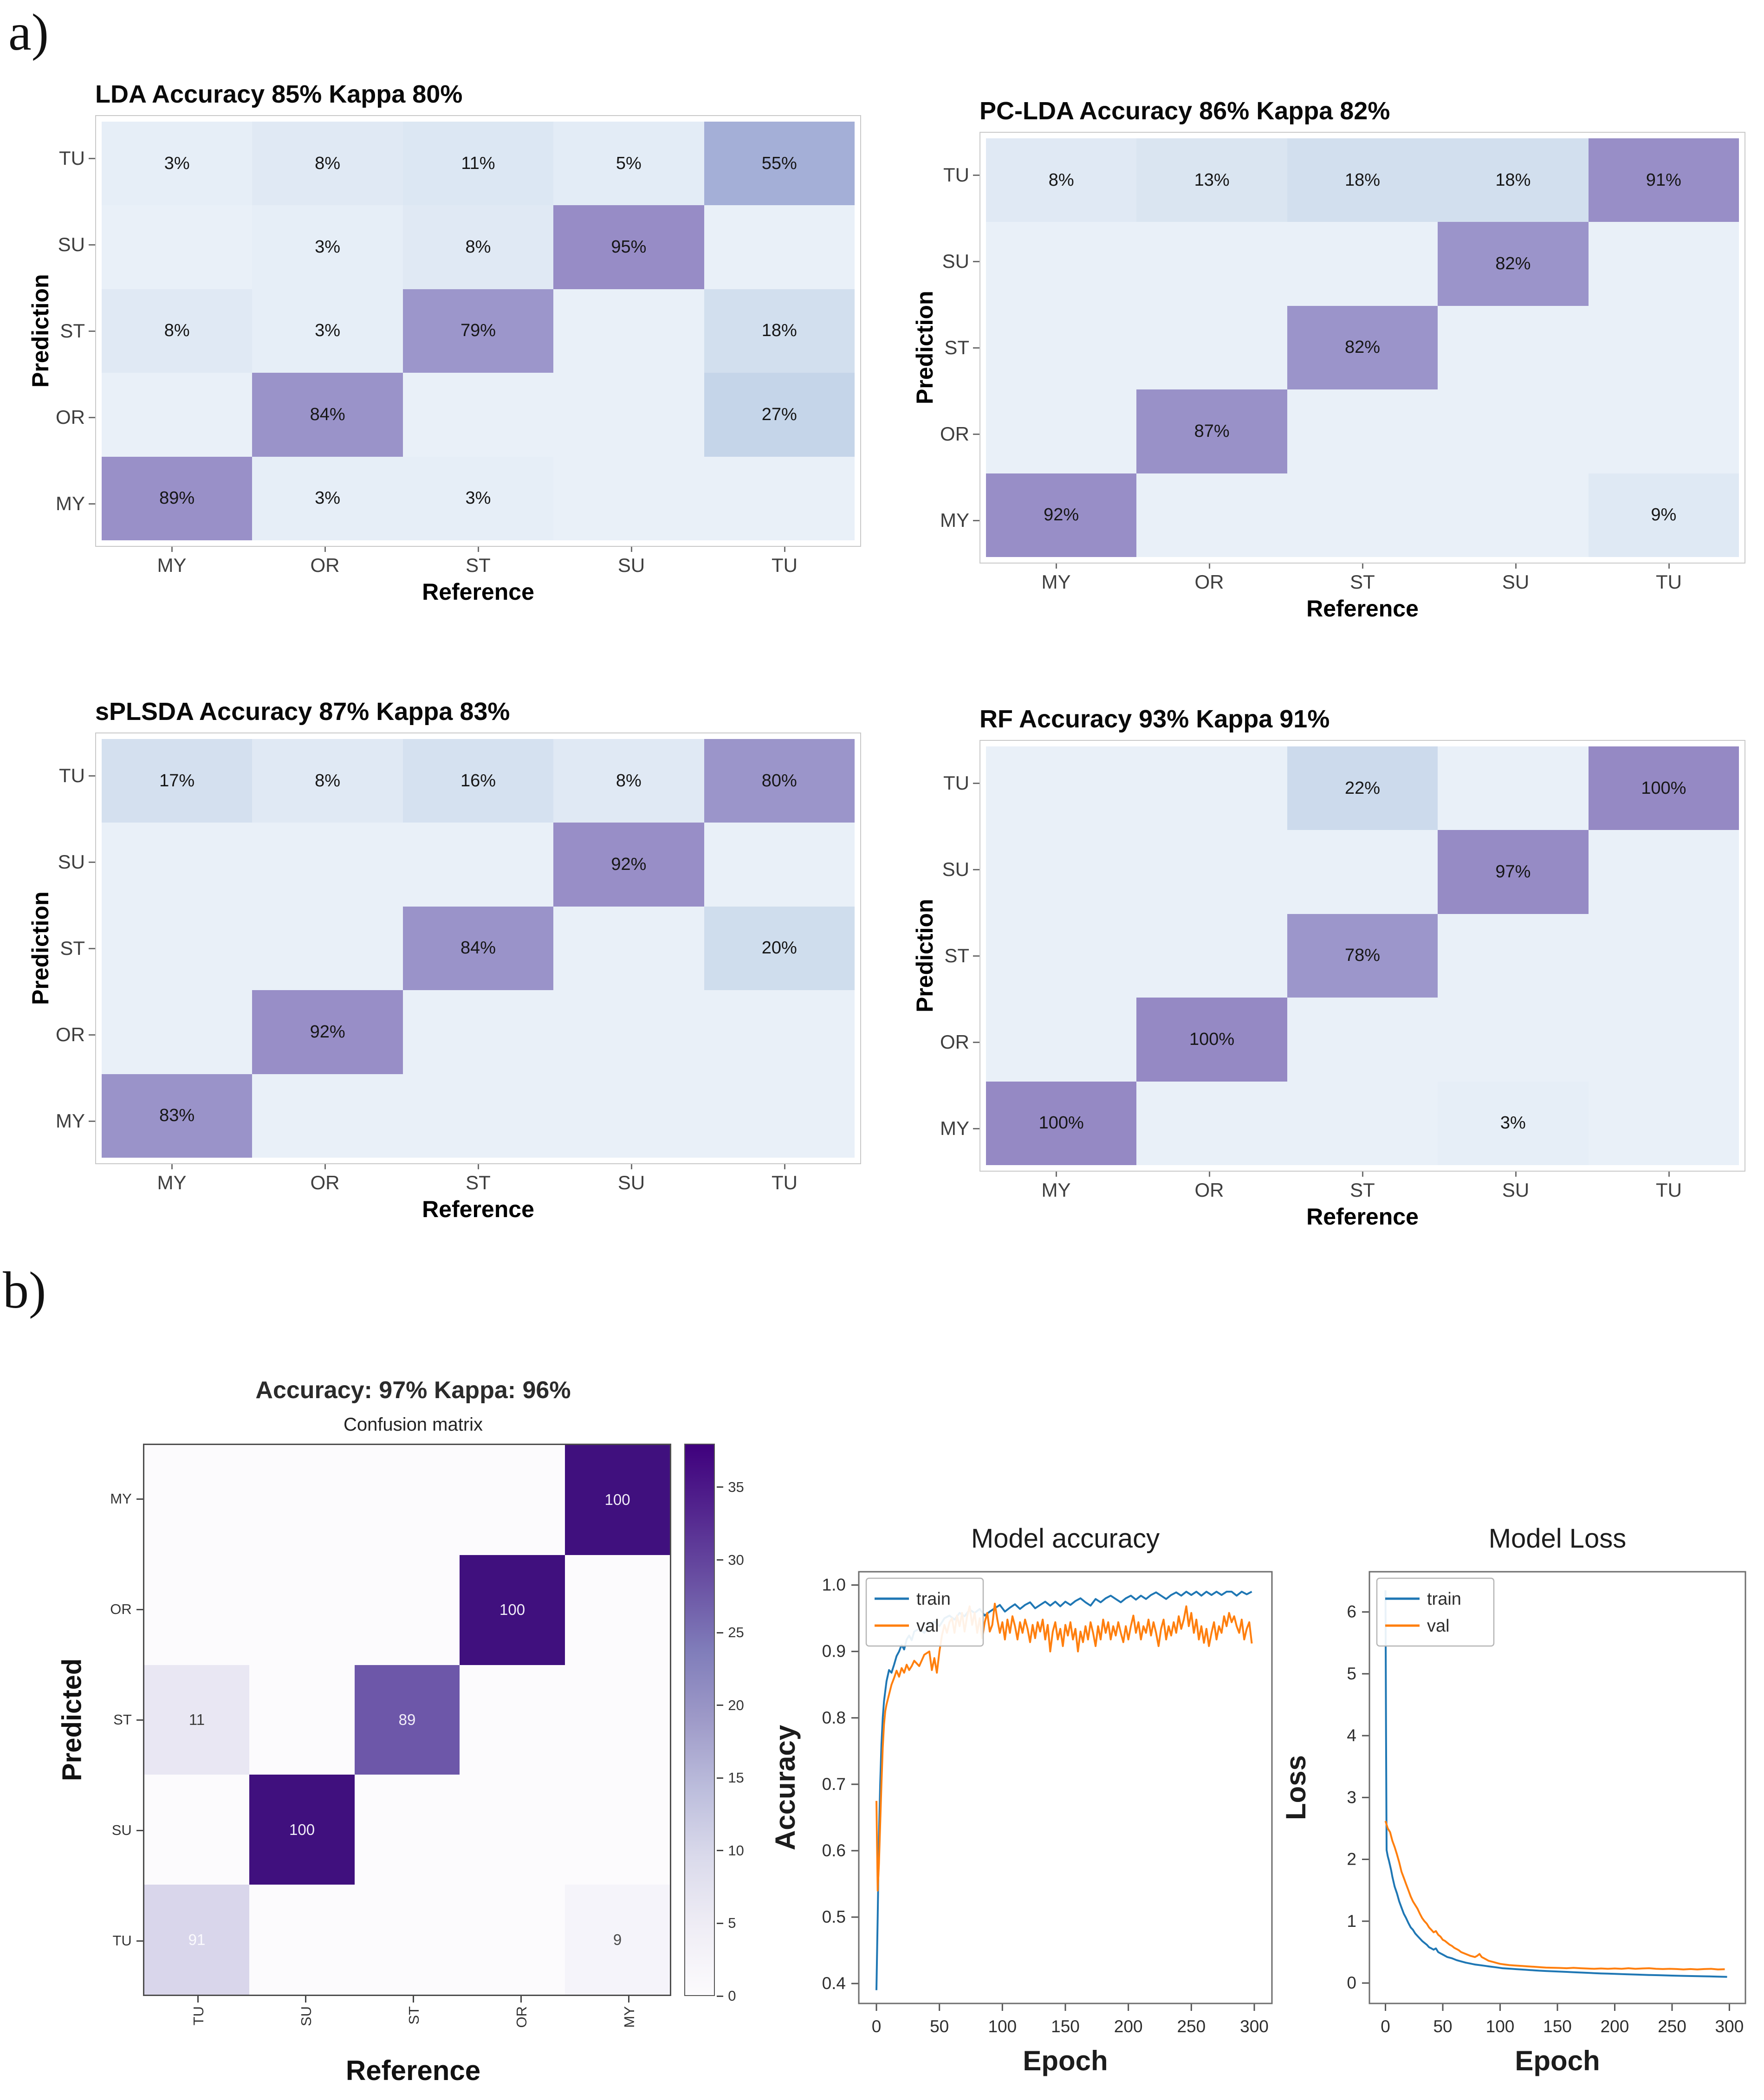  What do you see at coordinates (834, 1851) in the screenshot?
I see `y-tick-label: 0.6` at bounding box center [834, 1851].